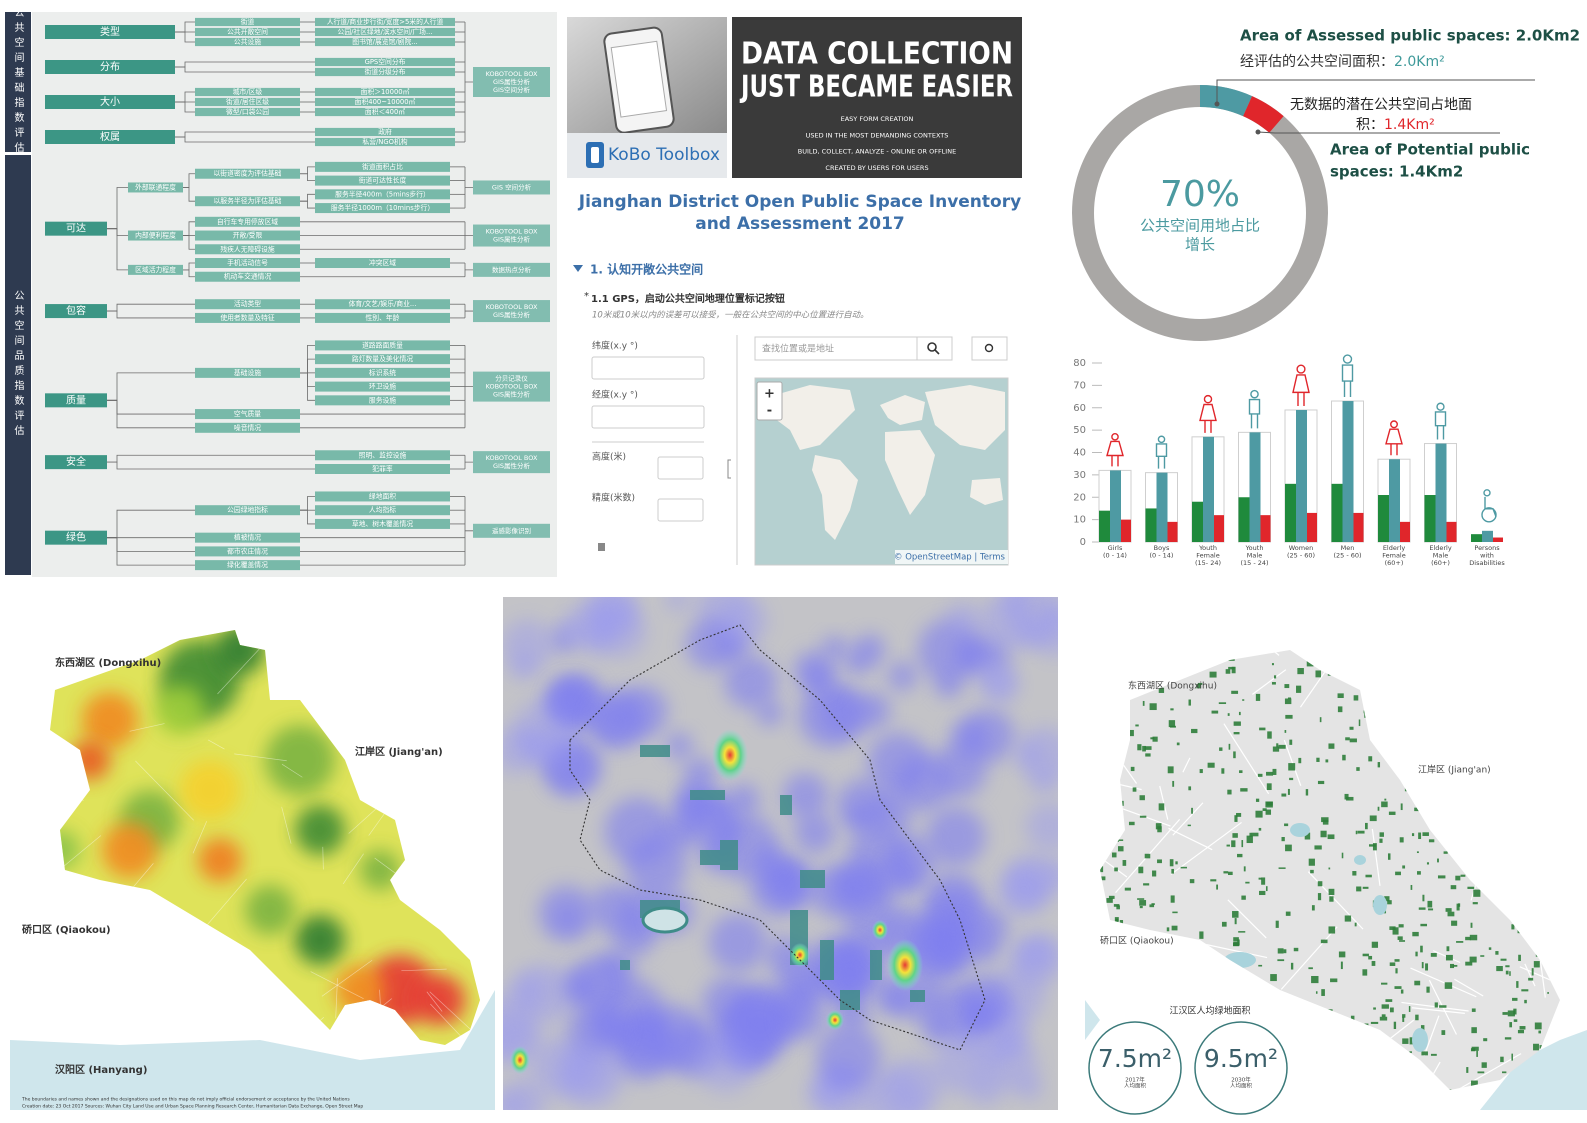 This screenshot has width=1587, height=1123. What do you see at coordinates (383, 180) in the screenshot?
I see `item-label: 街道可达性长度` at bounding box center [383, 180].